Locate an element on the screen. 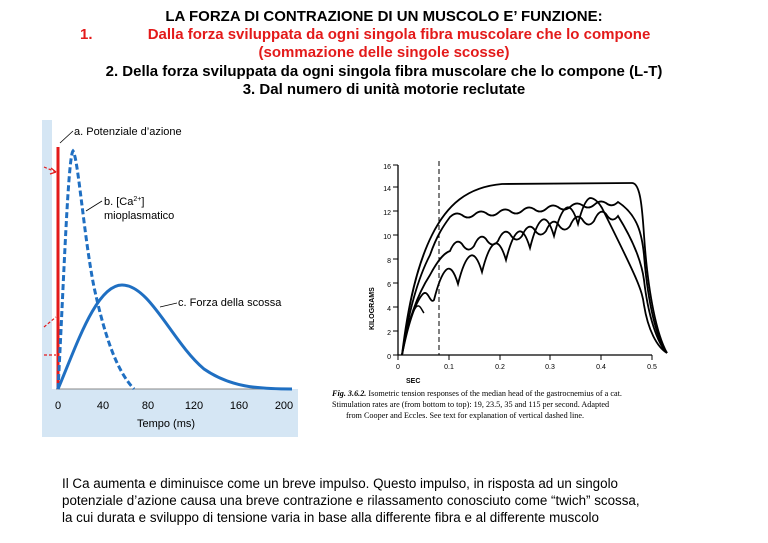 The image size is (768, 543). x-tick-40: 40 is located at coordinates (103, 406).